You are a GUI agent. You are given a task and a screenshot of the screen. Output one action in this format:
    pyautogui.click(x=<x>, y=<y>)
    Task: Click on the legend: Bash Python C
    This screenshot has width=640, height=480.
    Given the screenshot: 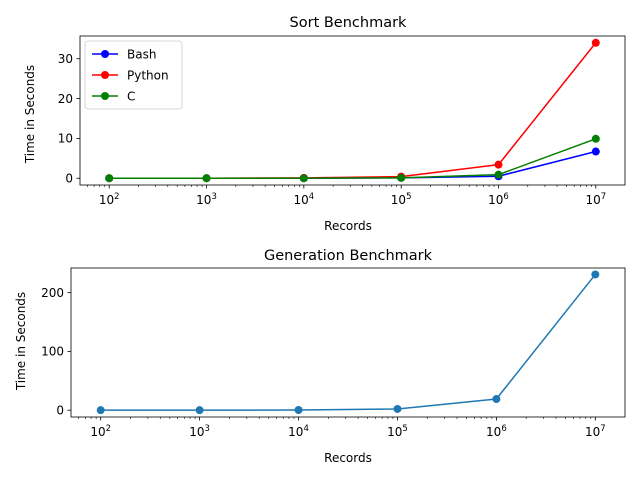 What is the action you would take?
    pyautogui.click(x=133, y=75)
    